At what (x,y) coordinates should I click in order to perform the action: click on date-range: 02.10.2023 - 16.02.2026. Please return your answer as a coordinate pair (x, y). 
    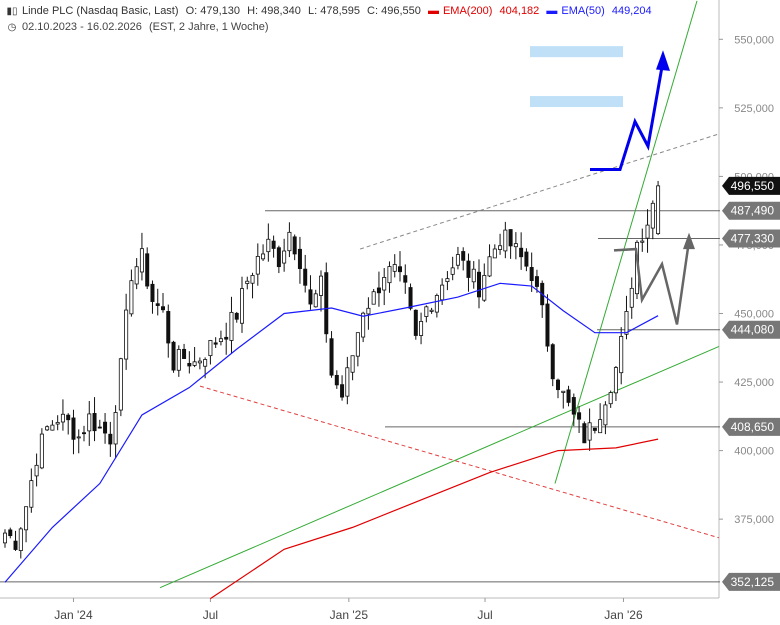
    Looking at the image, I should click on (82, 27).